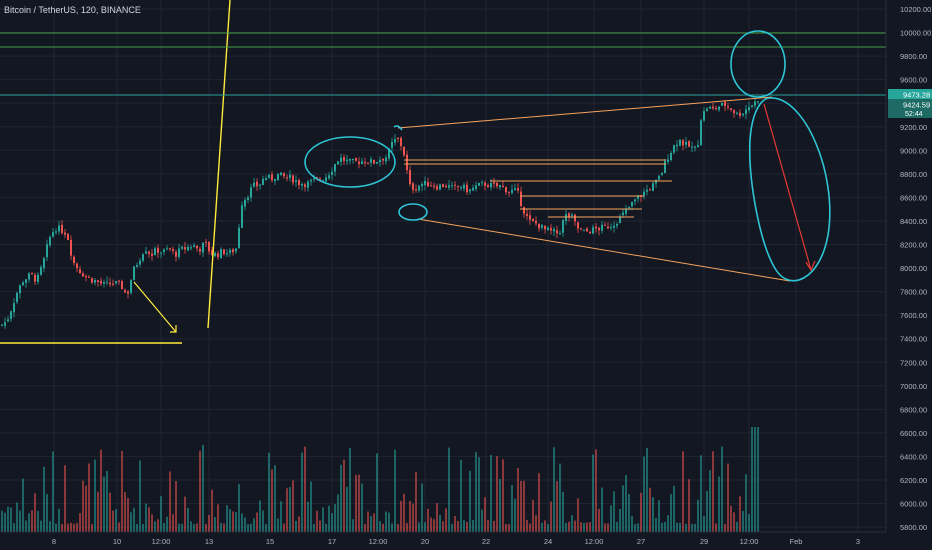 Image resolution: width=932 pixels, height=550 pixels. Describe the element at coordinates (914, 114) in the screenshot. I see `countdown-label: 52:44` at that location.